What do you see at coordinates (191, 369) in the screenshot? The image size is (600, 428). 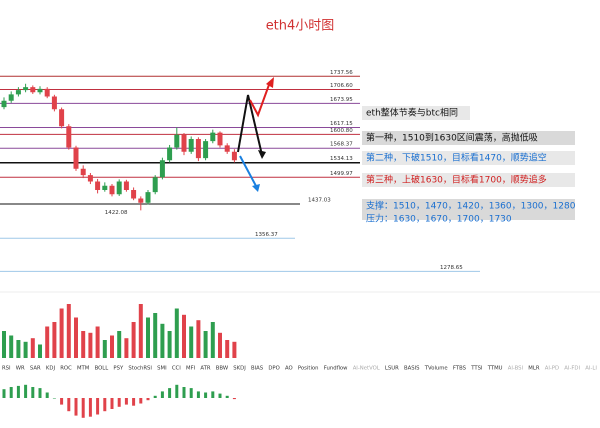 I see `indicator-tab: MFI` at bounding box center [191, 369].